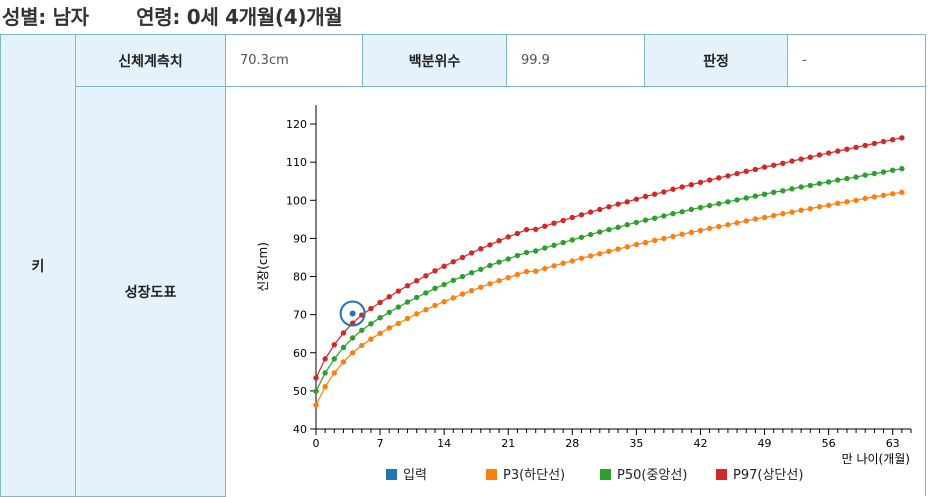 This screenshot has height=497, width=928. Describe the element at coordinates (715, 61) in the screenshot. I see `judgement-label-cell: 판정` at that location.